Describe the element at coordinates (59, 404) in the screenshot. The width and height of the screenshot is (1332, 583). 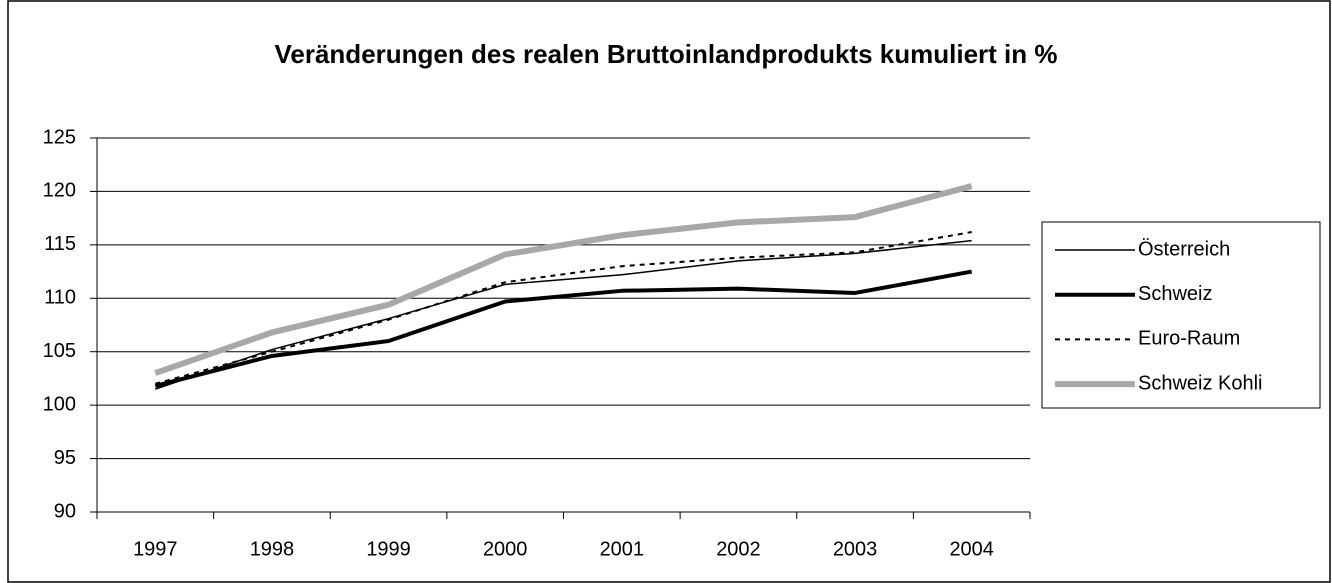
I see `y-tick-label: 100` at that location.